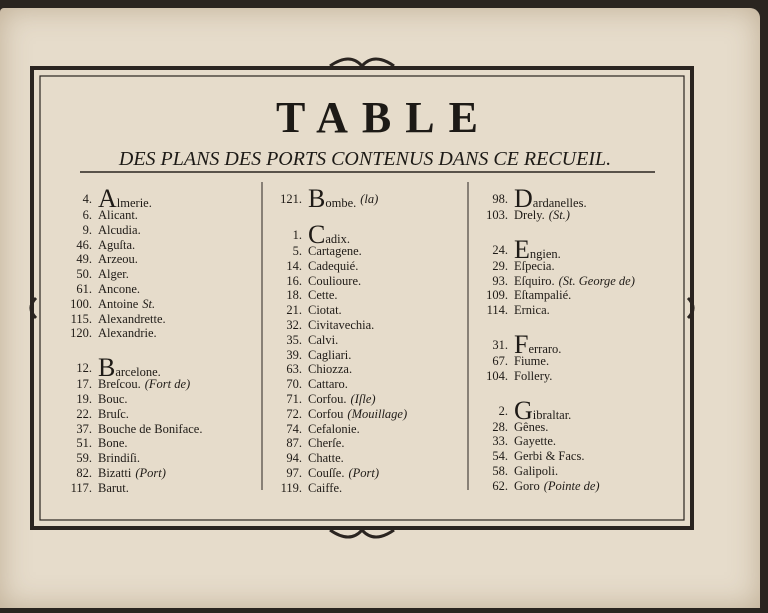  Describe the element at coordinates (84, 259) in the screenshot. I see `plate-number: 49.` at that location.